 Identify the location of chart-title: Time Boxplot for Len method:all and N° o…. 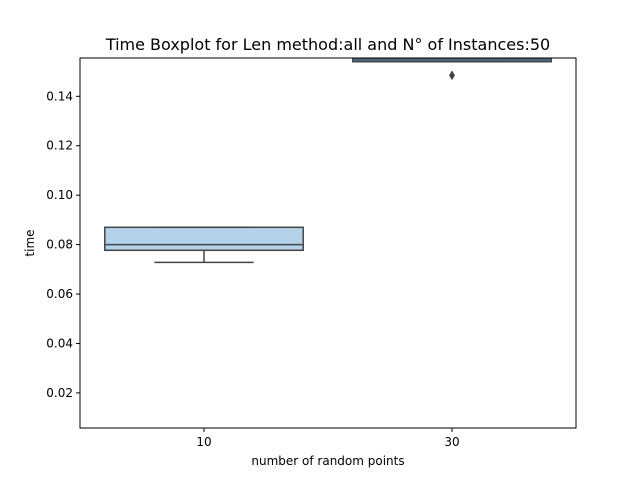
(327, 44).